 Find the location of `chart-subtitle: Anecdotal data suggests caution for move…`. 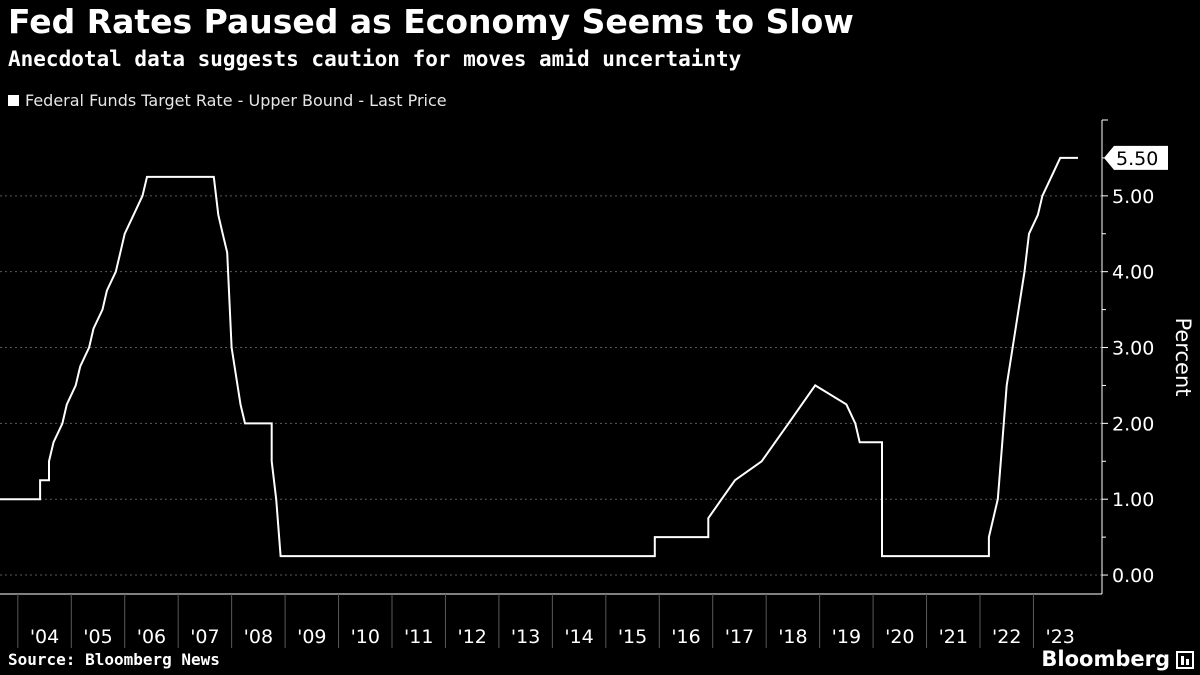

chart-subtitle: Anecdotal data suggests caution for move… is located at coordinates (375, 59).